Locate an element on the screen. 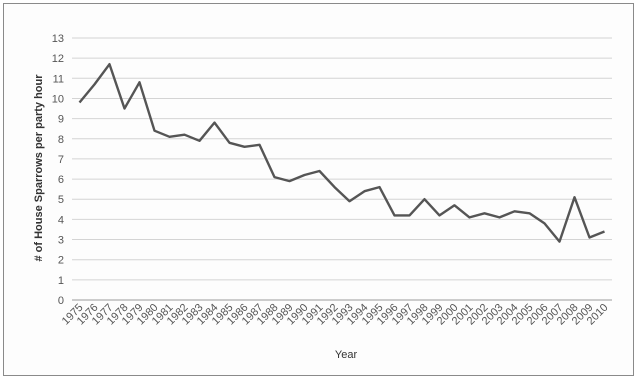 The image size is (639, 381). y-tick-label: 4 is located at coordinates (61, 220).